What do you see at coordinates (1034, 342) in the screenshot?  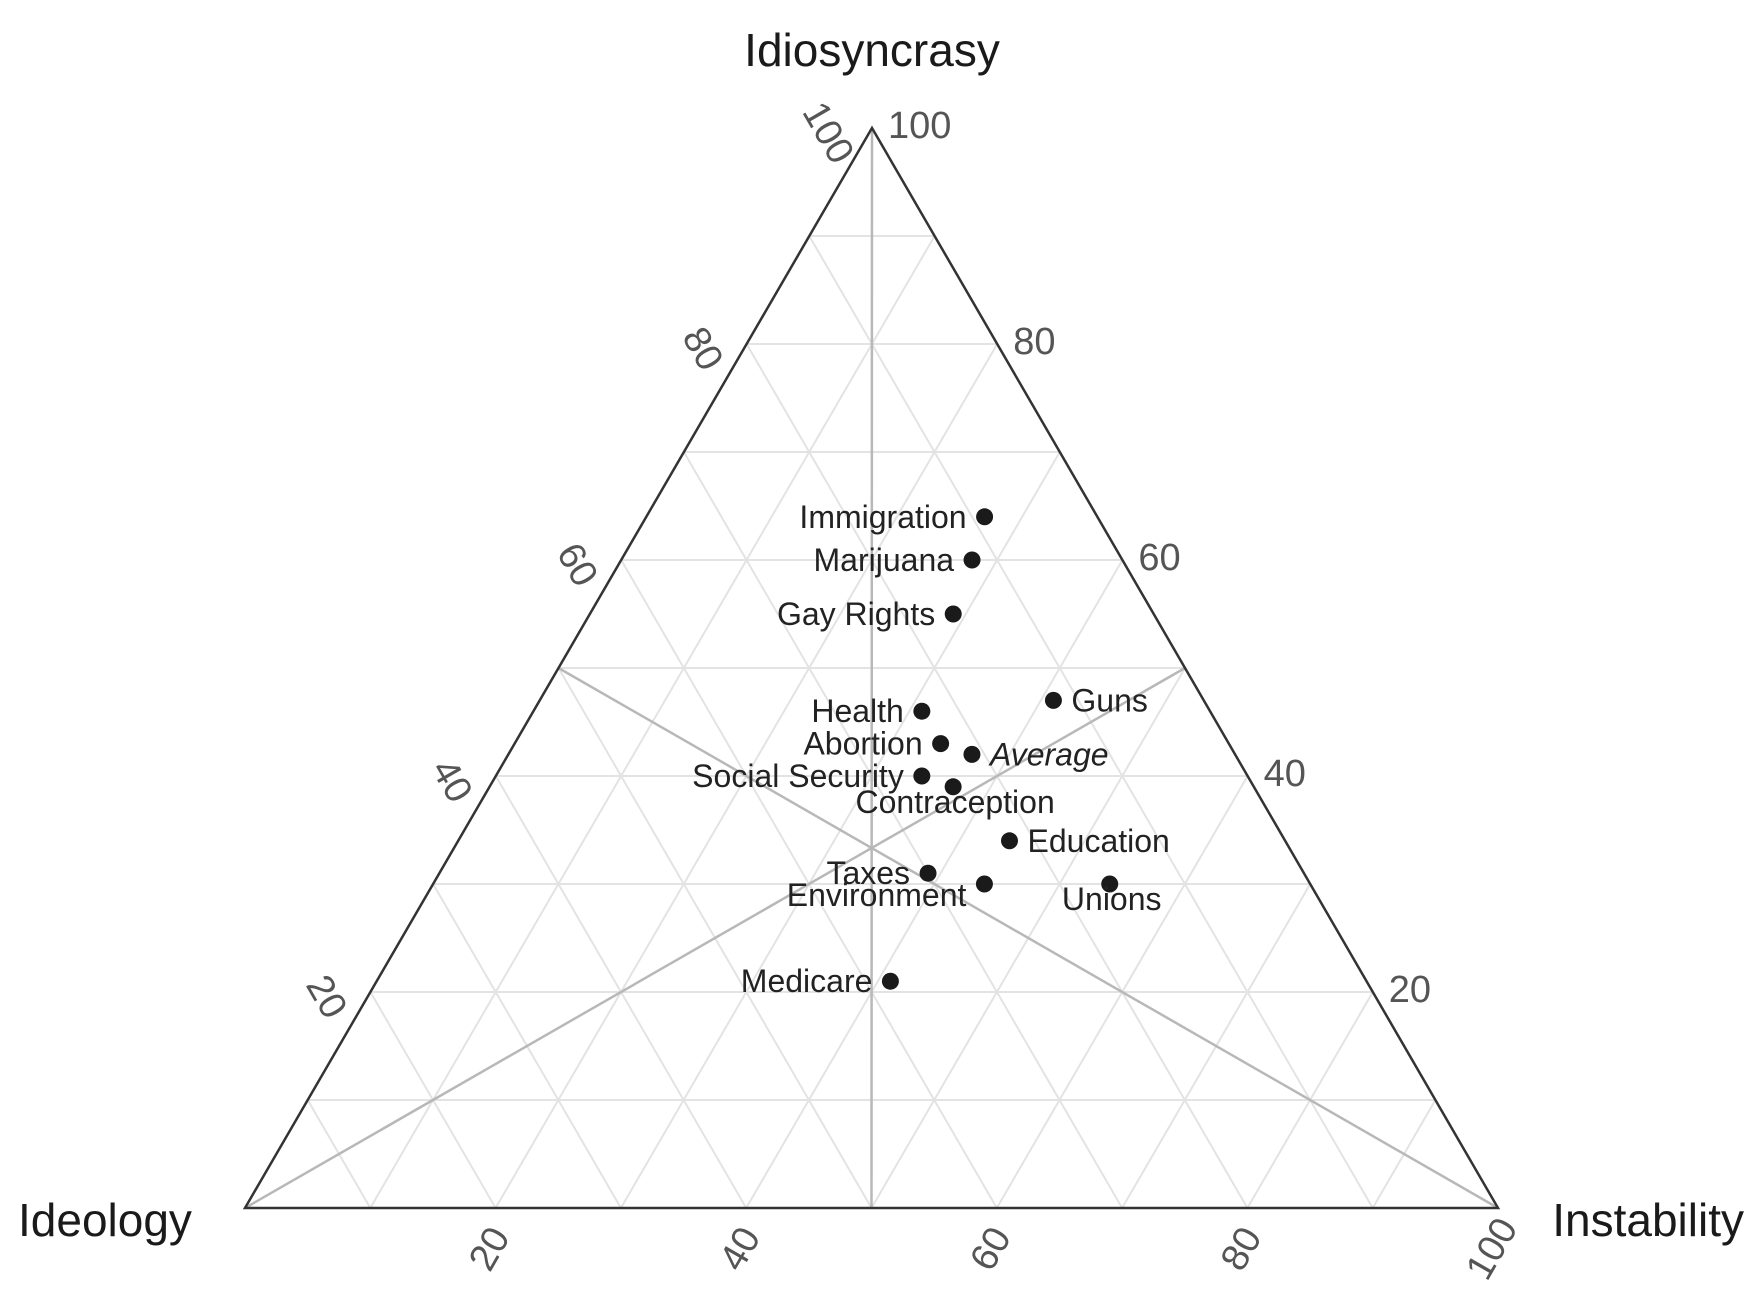 I see `tick-label-right: 80` at bounding box center [1034, 342].